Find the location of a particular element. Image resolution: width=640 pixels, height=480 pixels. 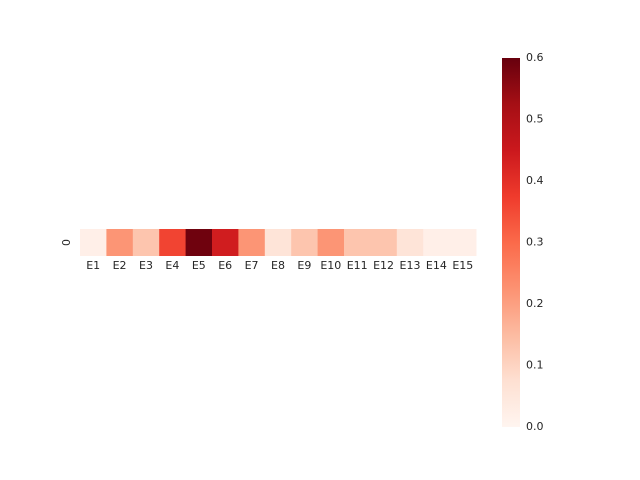

column-tick-label: E4 is located at coordinates (172, 265).